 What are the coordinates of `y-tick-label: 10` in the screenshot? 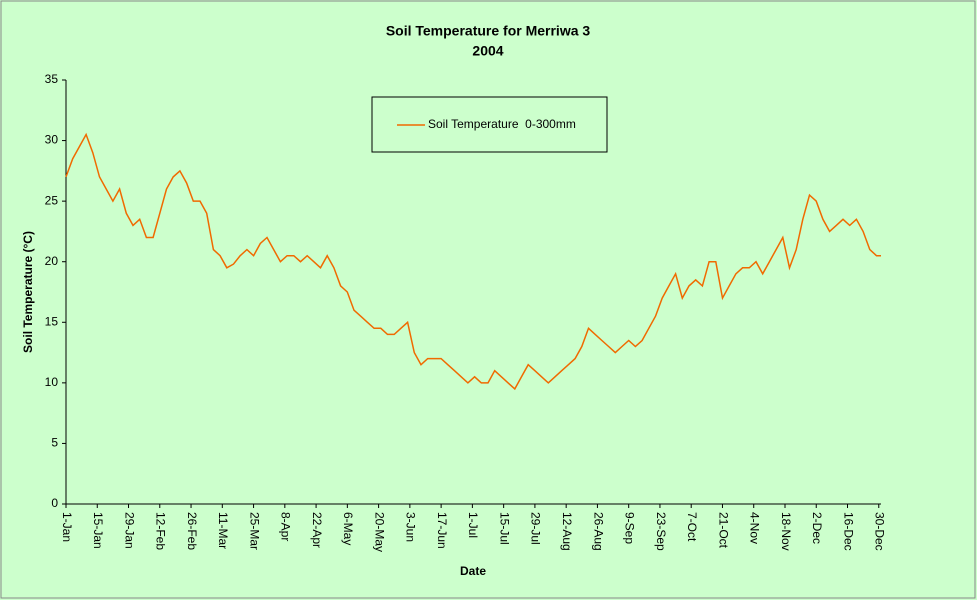 It's located at (52, 382).